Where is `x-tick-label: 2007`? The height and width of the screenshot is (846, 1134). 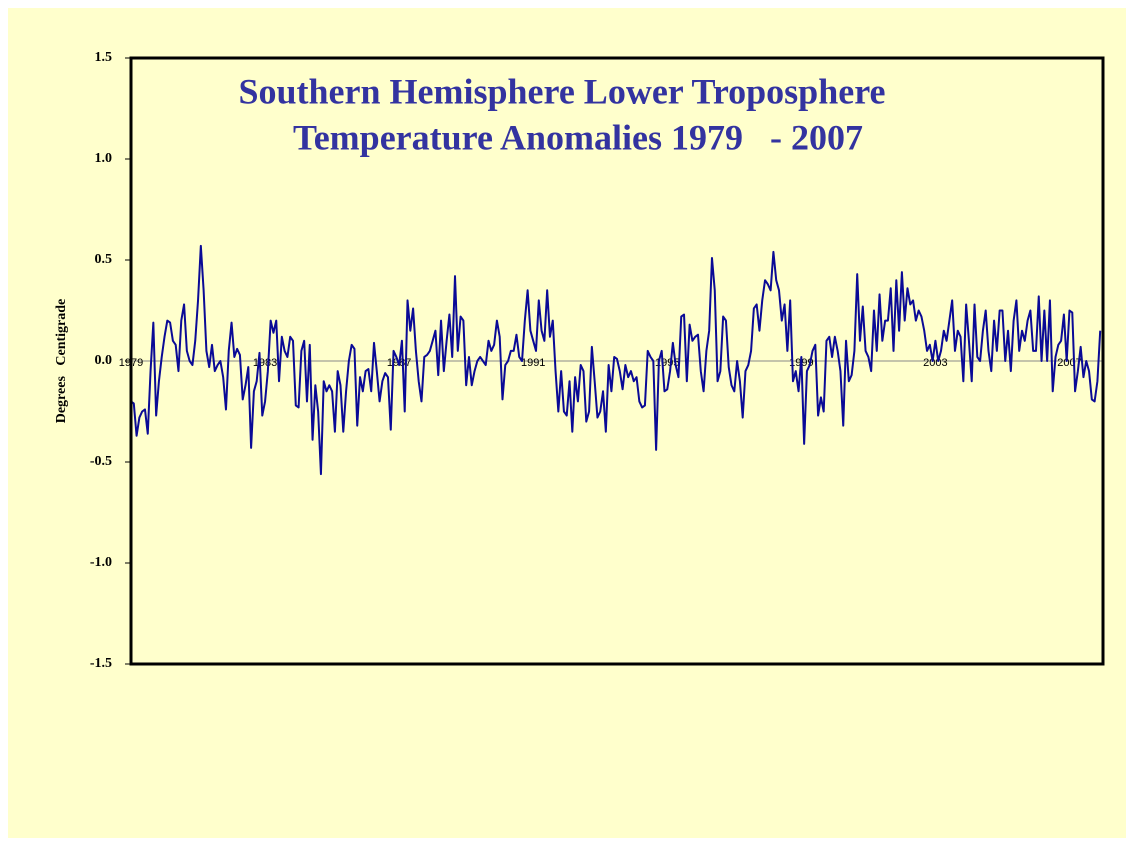
x-tick-label: 2007 is located at coordinates (1069, 363).